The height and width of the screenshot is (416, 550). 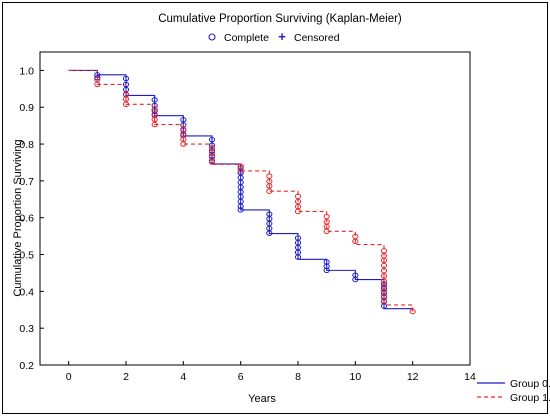 What do you see at coordinates (470, 377) in the screenshot?
I see `x-tick-label: 14` at bounding box center [470, 377].